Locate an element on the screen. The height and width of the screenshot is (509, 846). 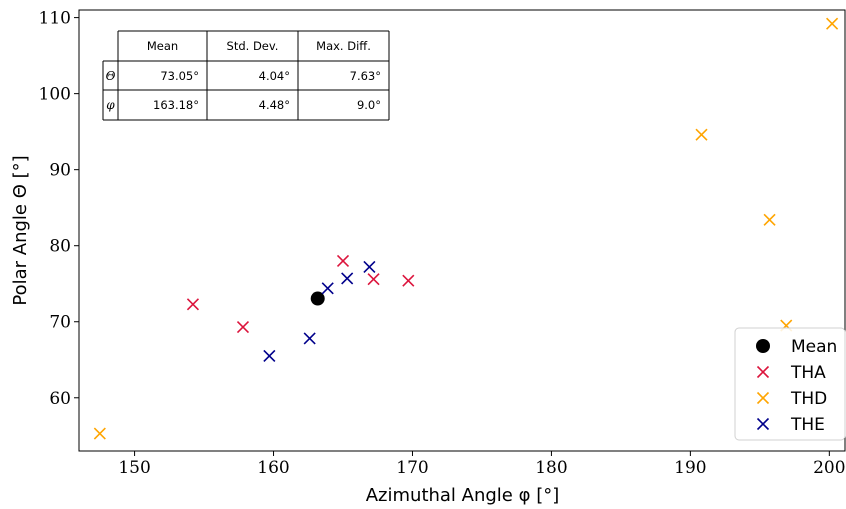
x-tick-label: 190 is located at coordinates (690, 468).